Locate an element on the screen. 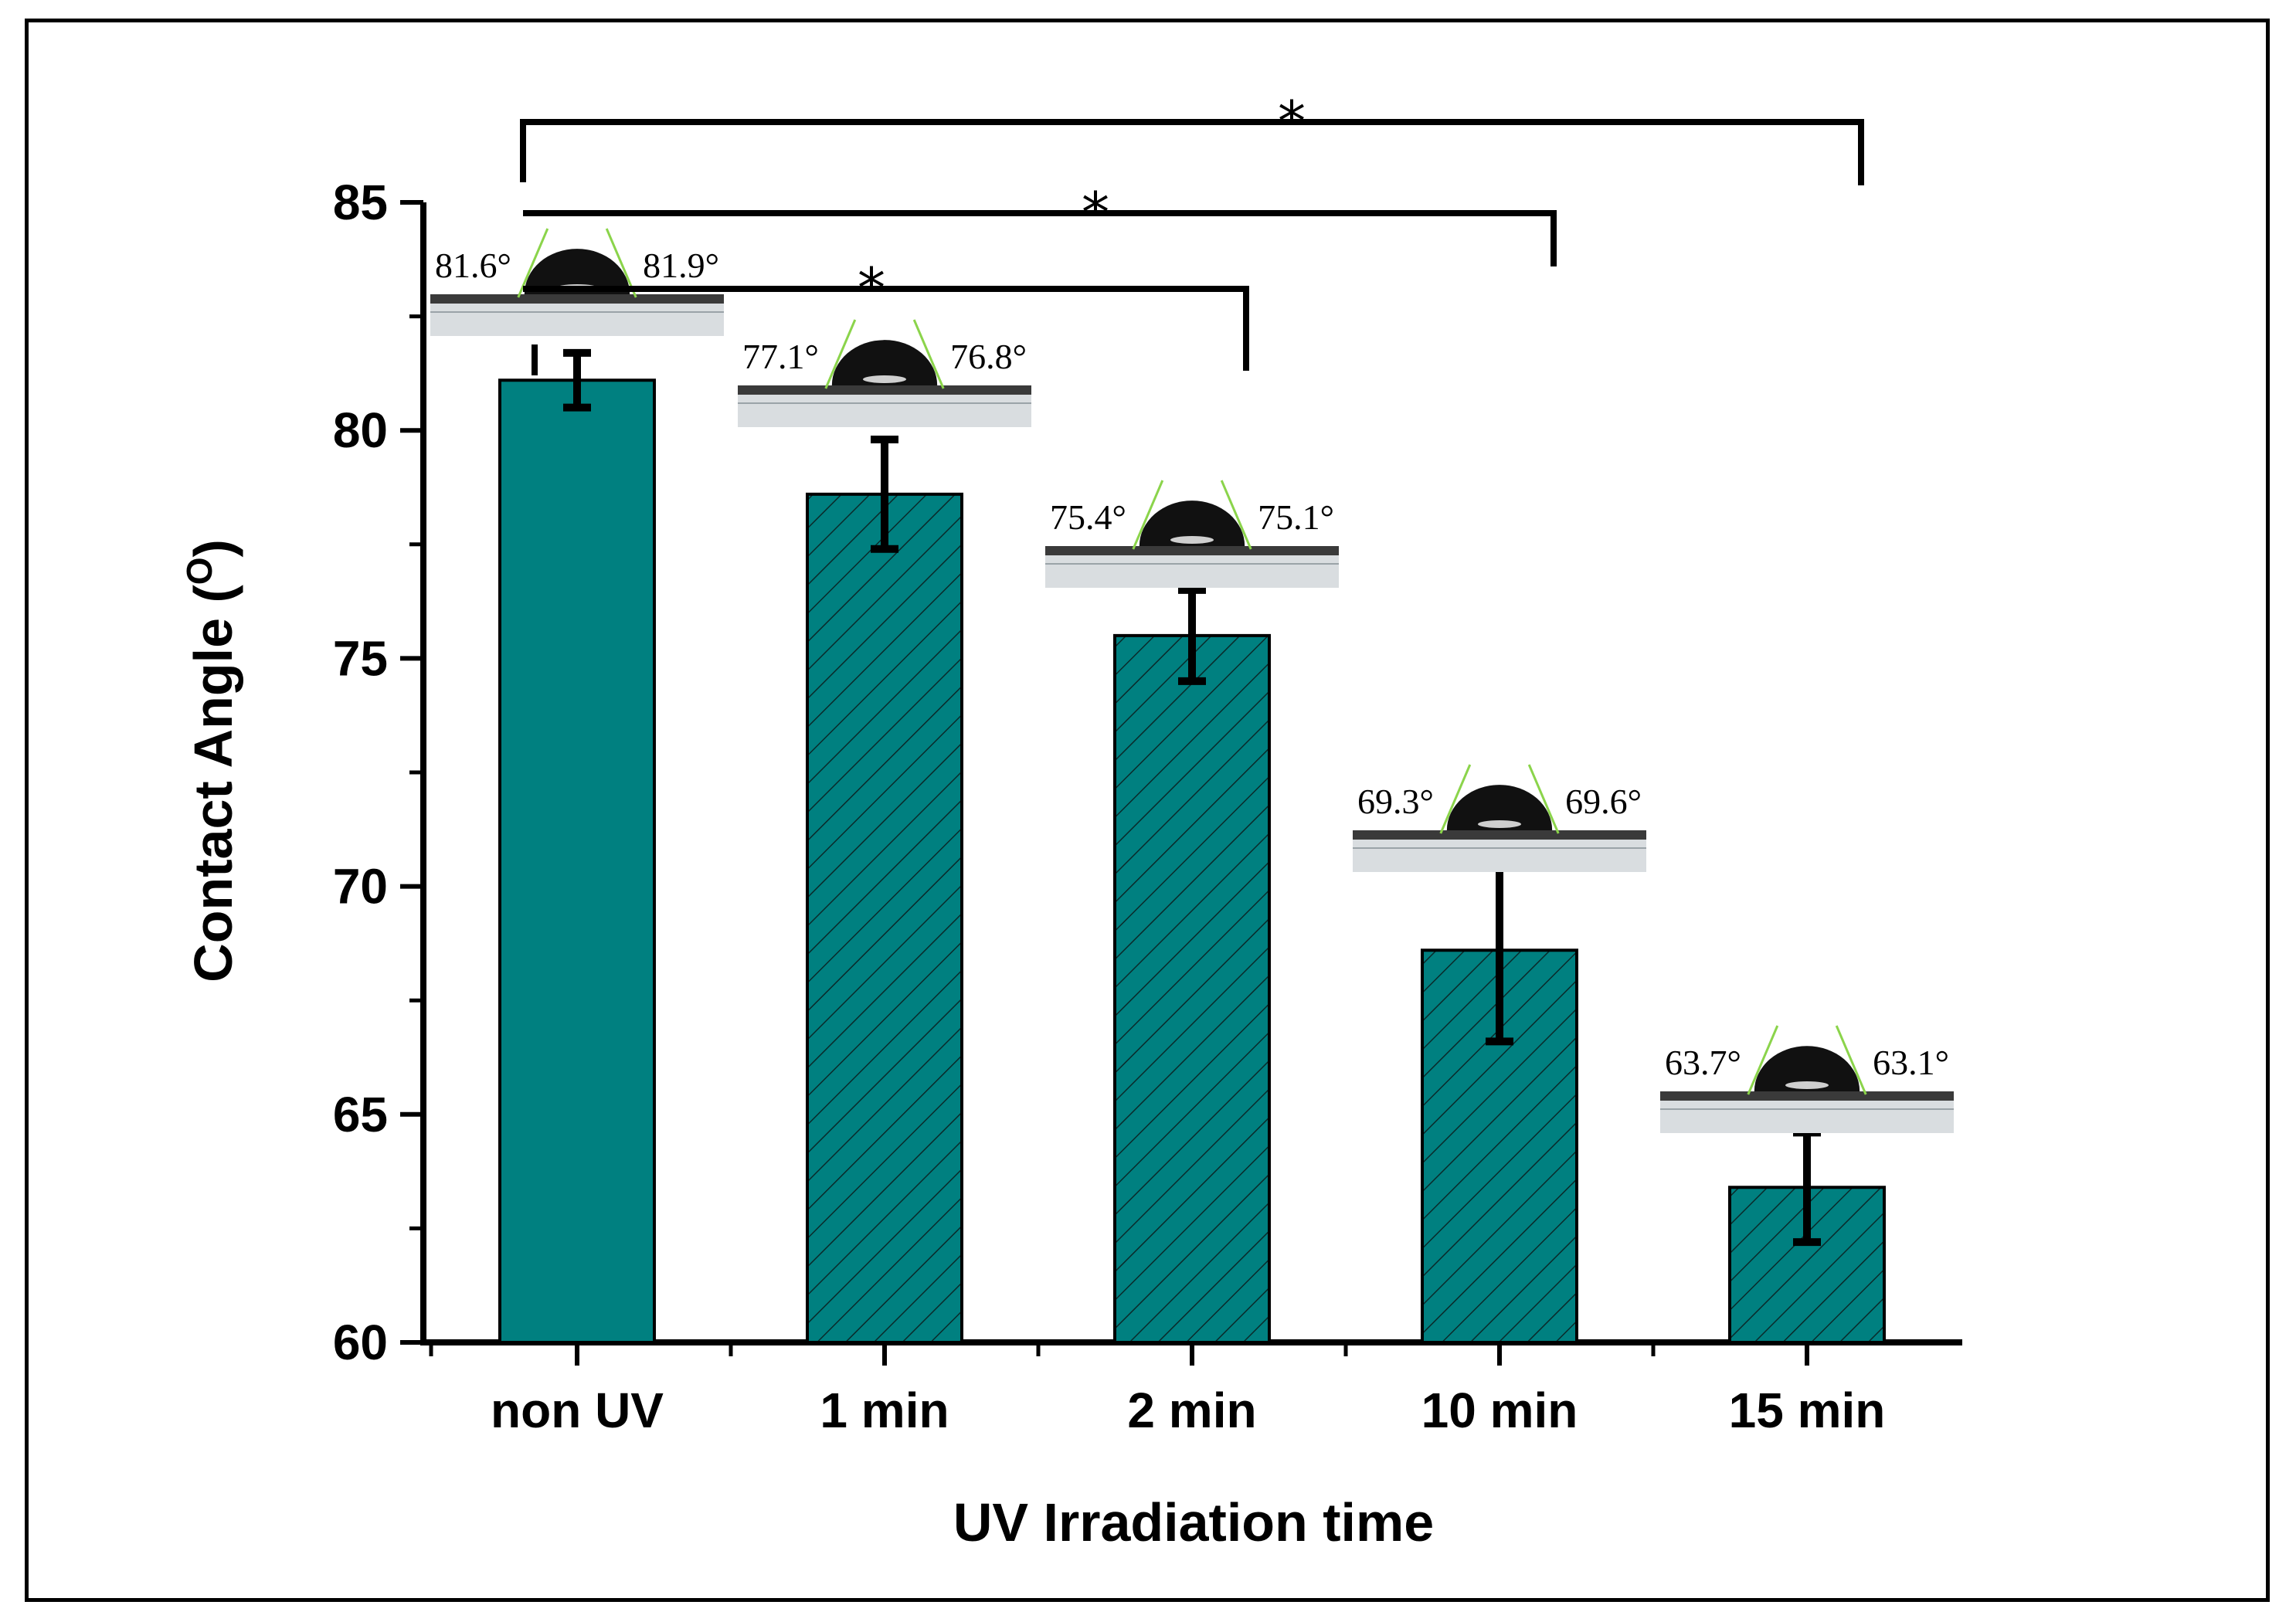 Image resolution: width=2296 pixels, height=1622 pixels. angle-right-label: 76.8° is located at coordinates (988, 356).